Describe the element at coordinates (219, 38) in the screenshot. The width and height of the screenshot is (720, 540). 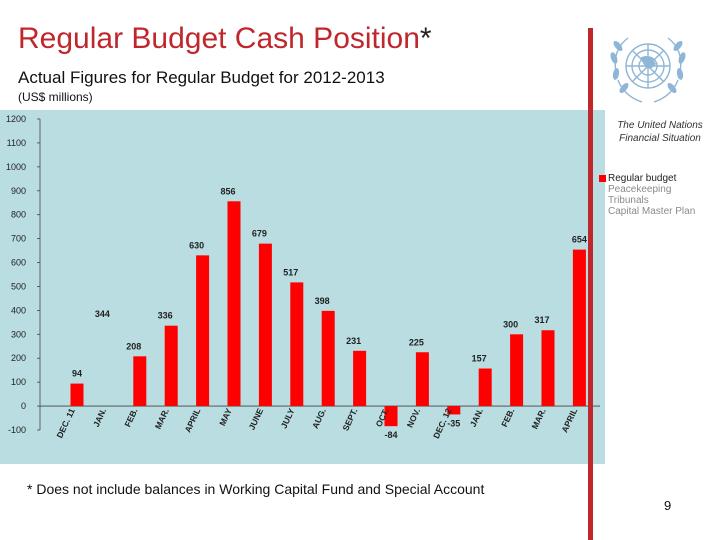
I see `title-text: Regular Budget Cash Position` at that location.